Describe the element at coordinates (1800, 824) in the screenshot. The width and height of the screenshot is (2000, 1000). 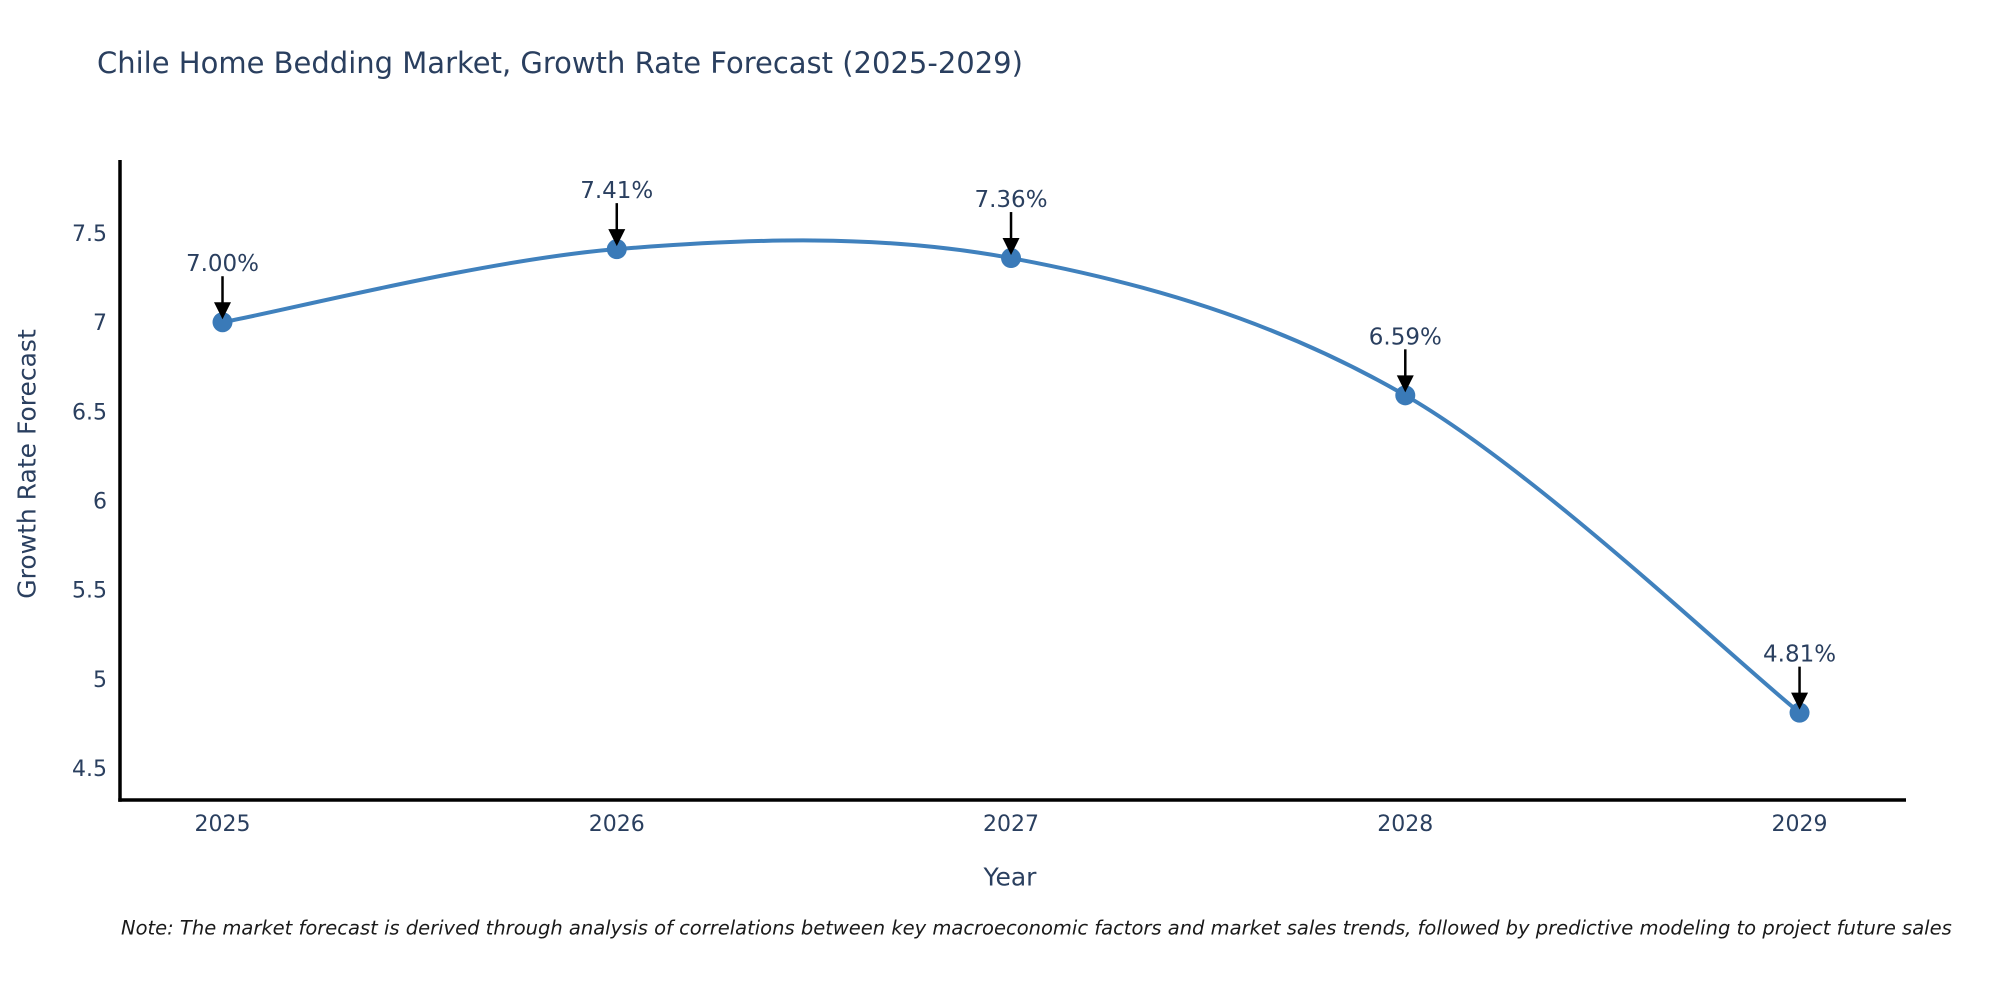
I see `x-tick-label: 2029` at that location.